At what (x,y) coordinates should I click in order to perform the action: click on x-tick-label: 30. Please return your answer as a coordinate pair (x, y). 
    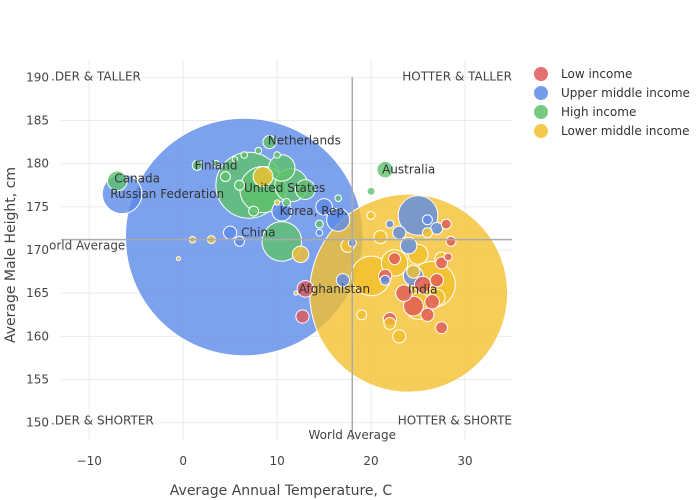
    Looking at the image, I should click on (464, 461).